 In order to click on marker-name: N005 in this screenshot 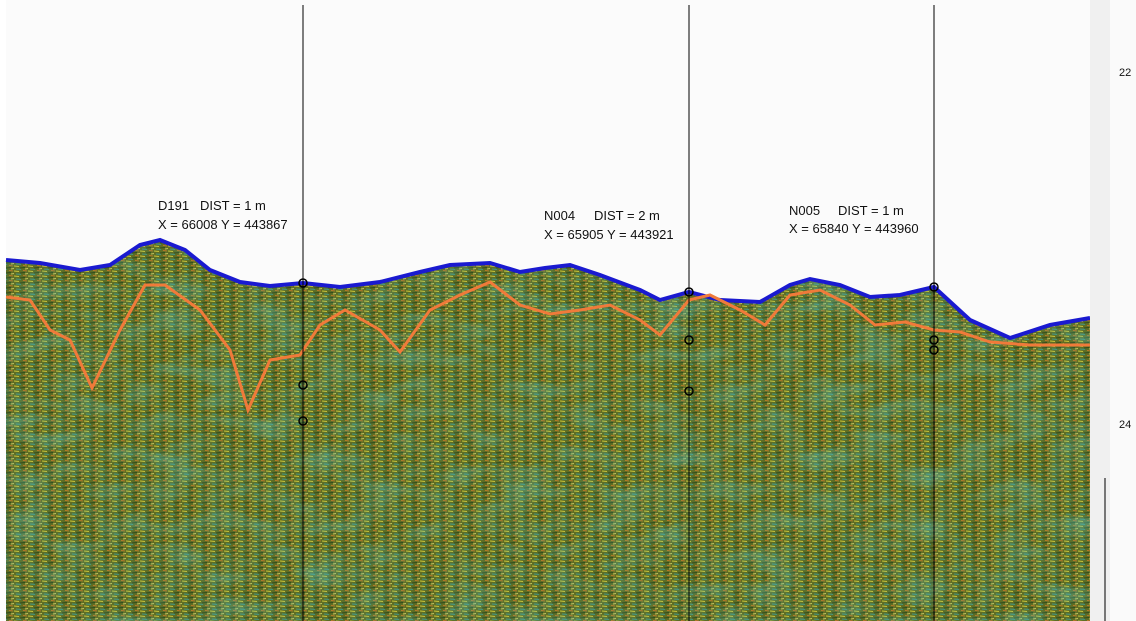, I will do `click(804, 210)`.